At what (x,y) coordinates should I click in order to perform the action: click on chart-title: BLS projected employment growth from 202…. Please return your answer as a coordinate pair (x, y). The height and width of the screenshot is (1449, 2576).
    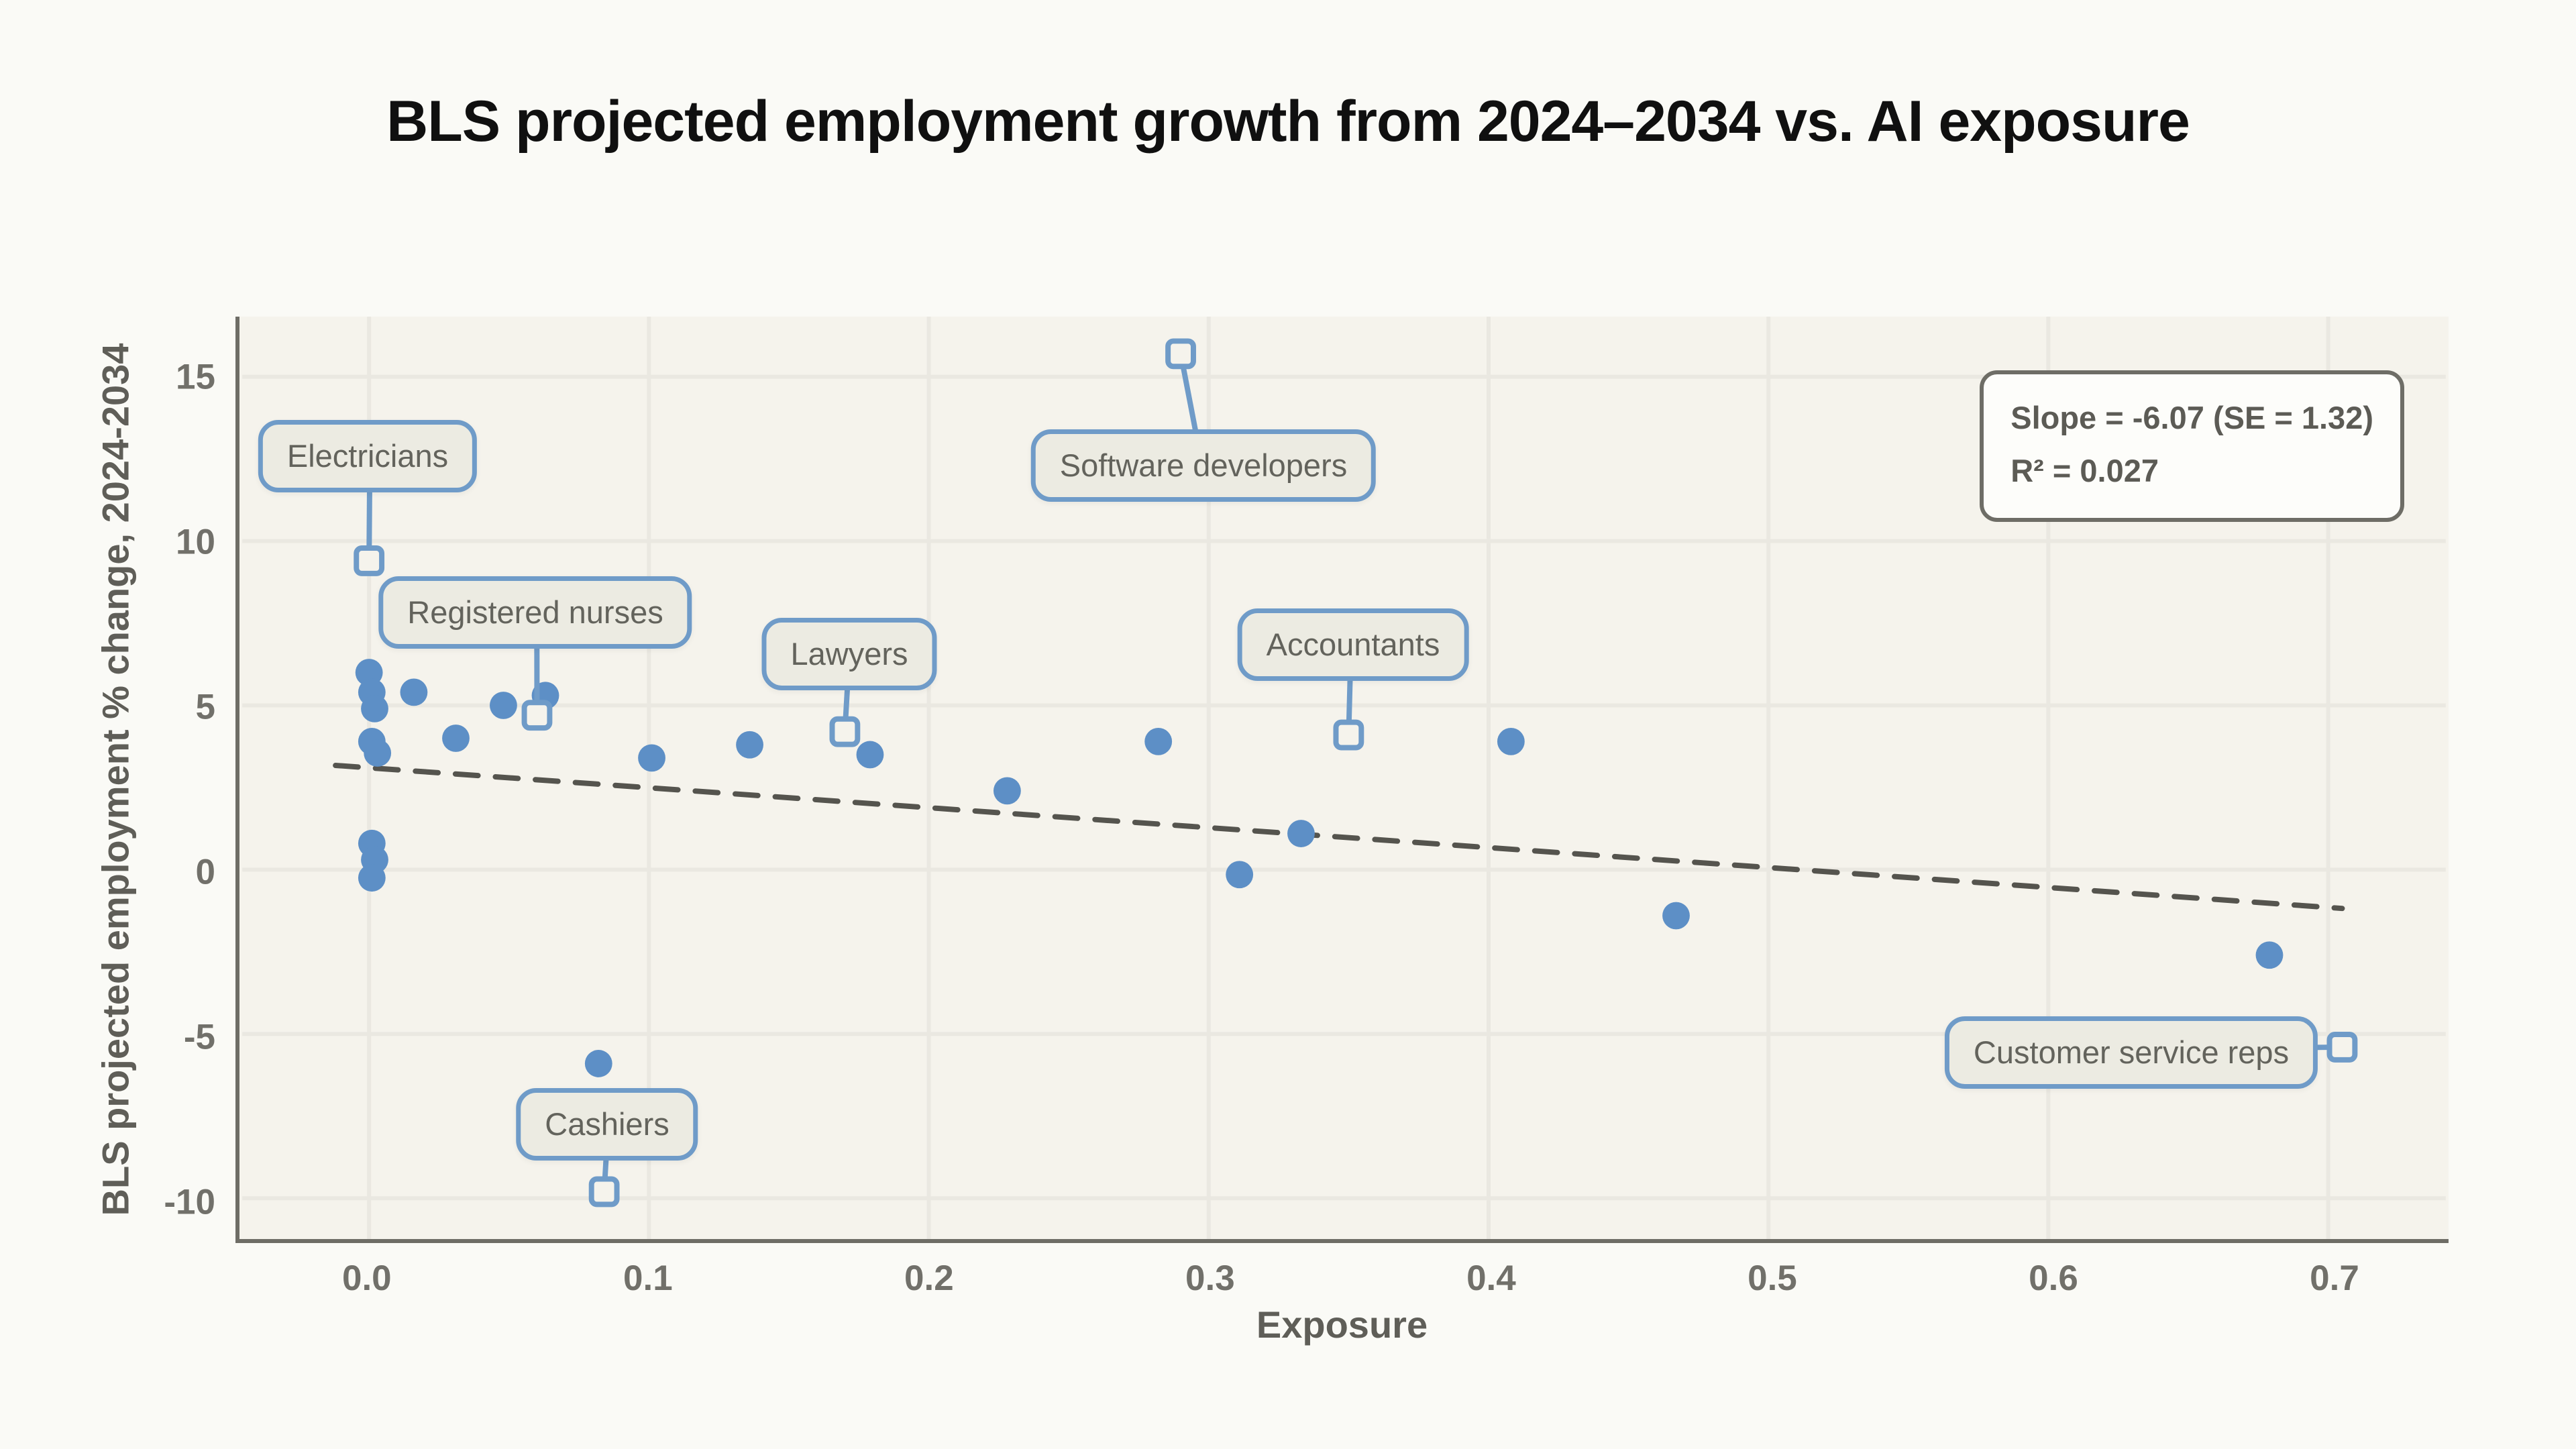
    Looking at the image, I should click on (1288, 121).